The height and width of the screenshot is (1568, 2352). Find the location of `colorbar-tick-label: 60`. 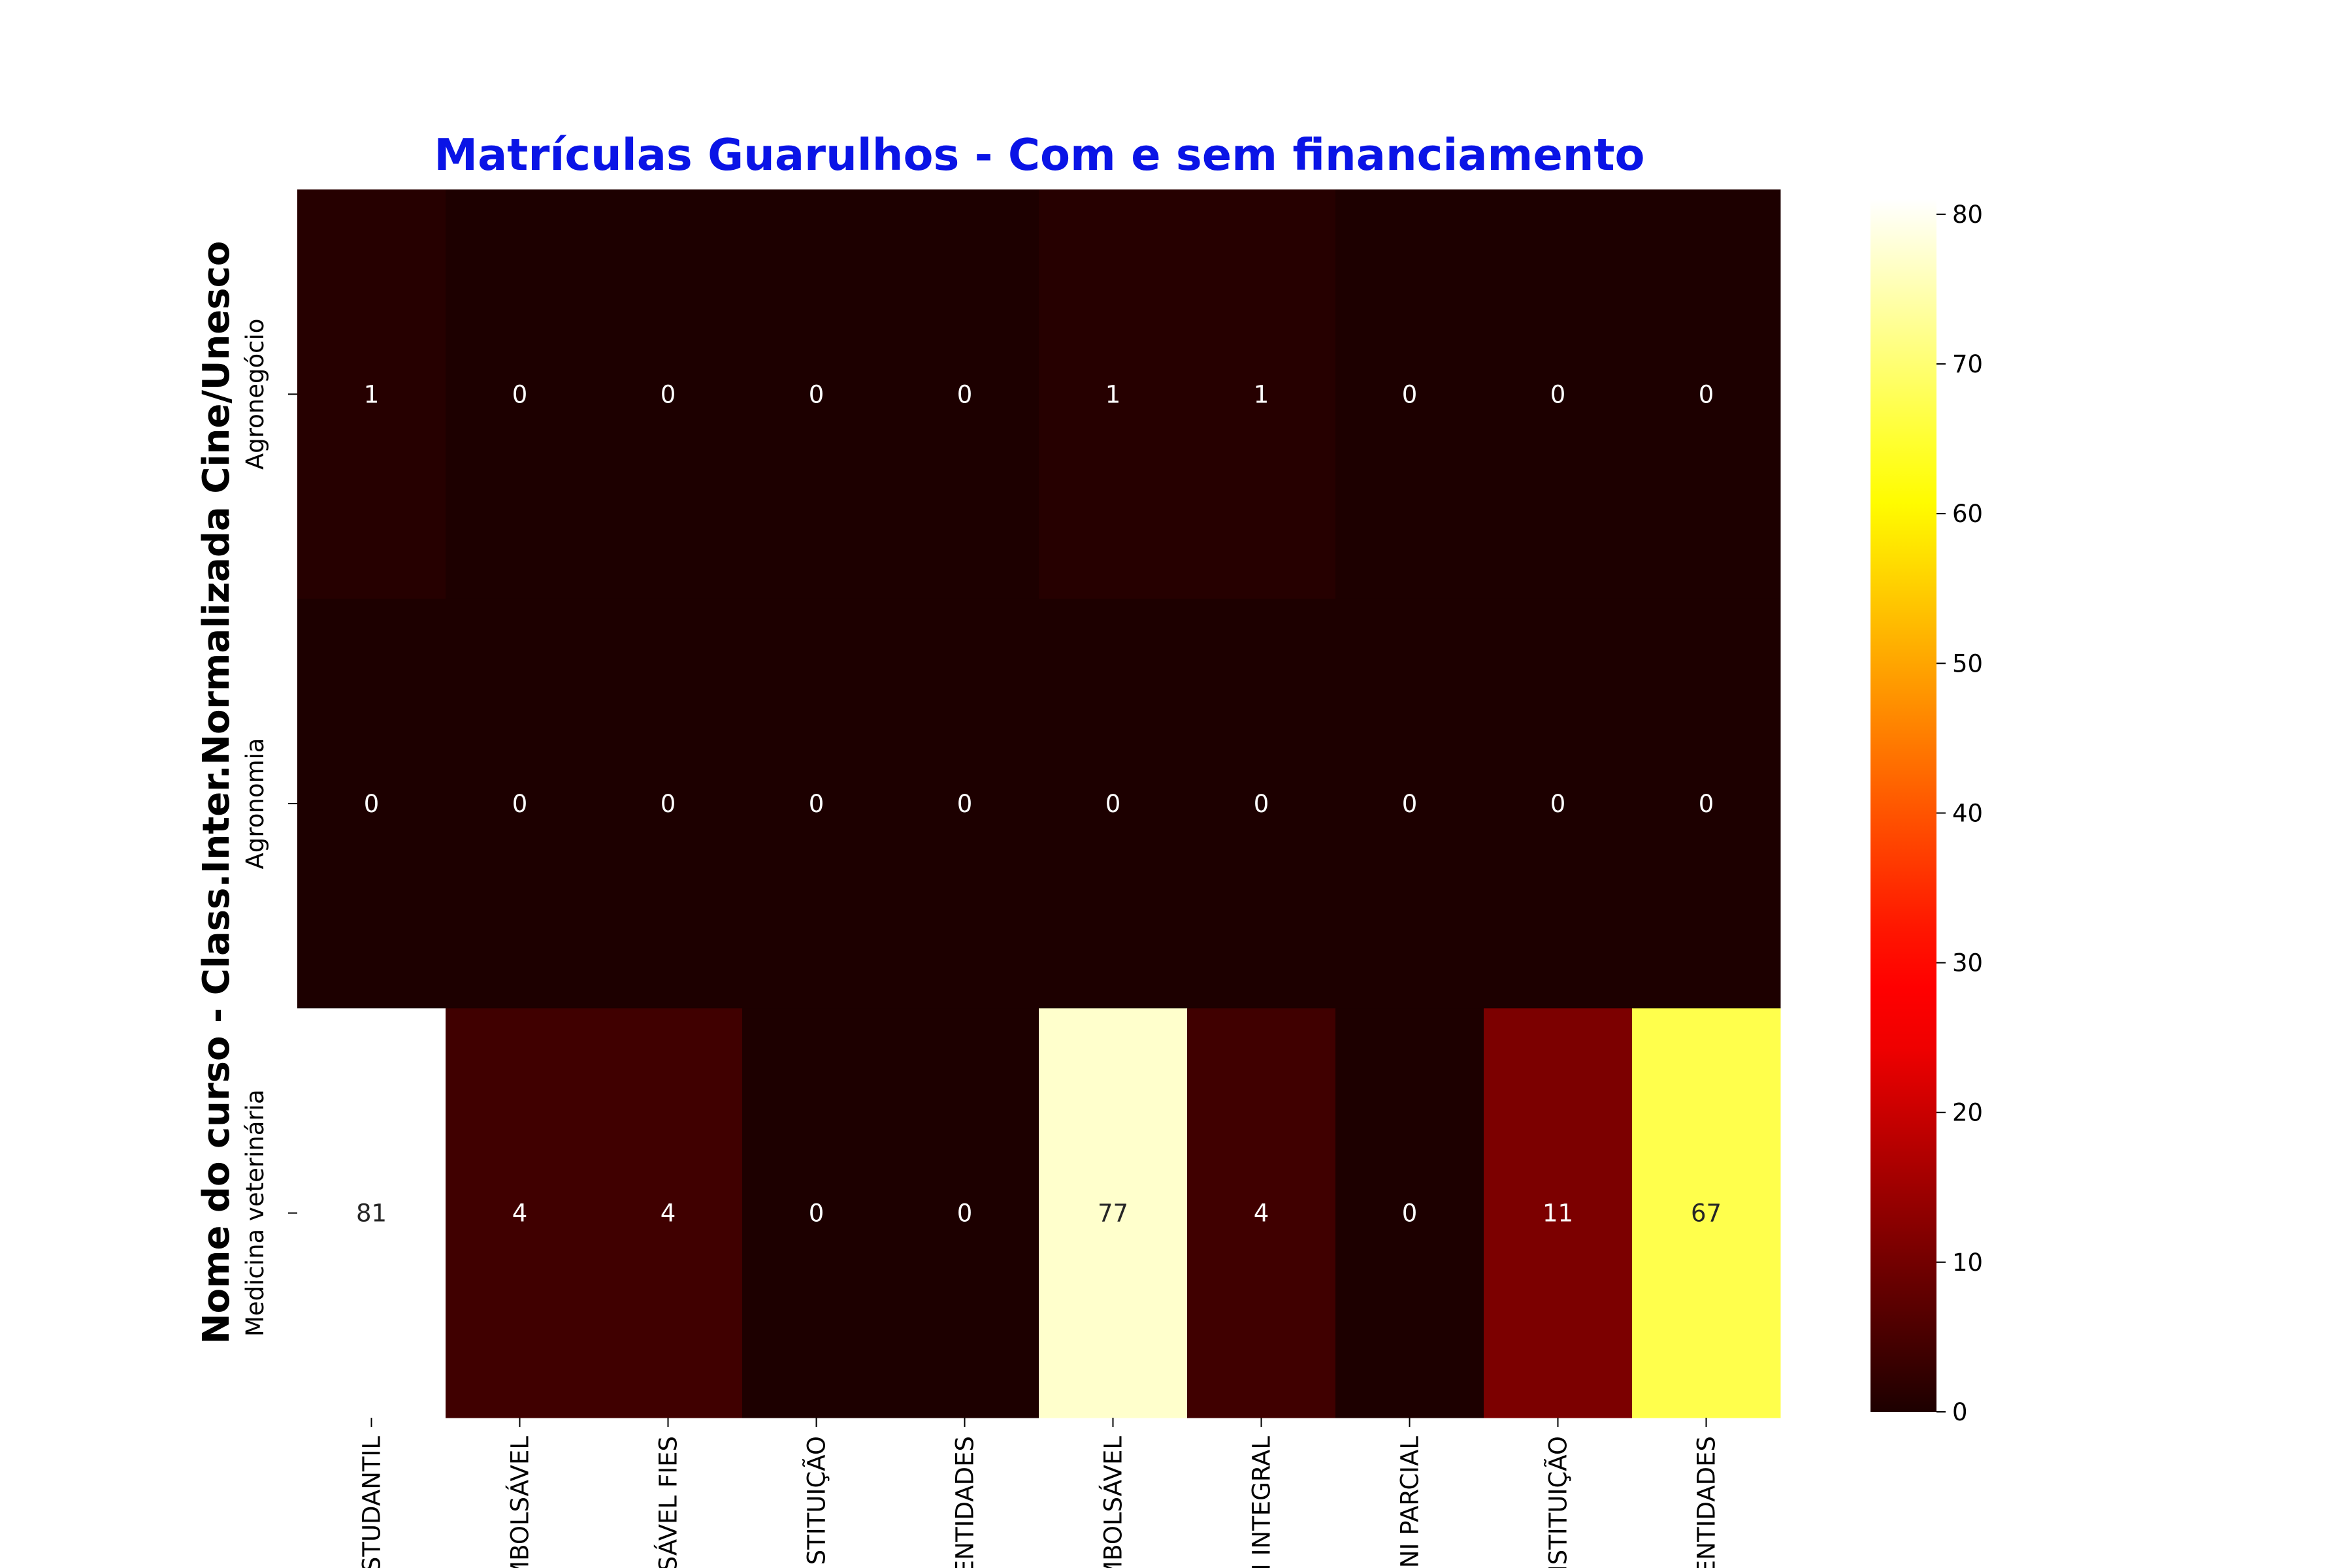

colorbar-tick-label: 60 is located at coordinates (1967, 514).